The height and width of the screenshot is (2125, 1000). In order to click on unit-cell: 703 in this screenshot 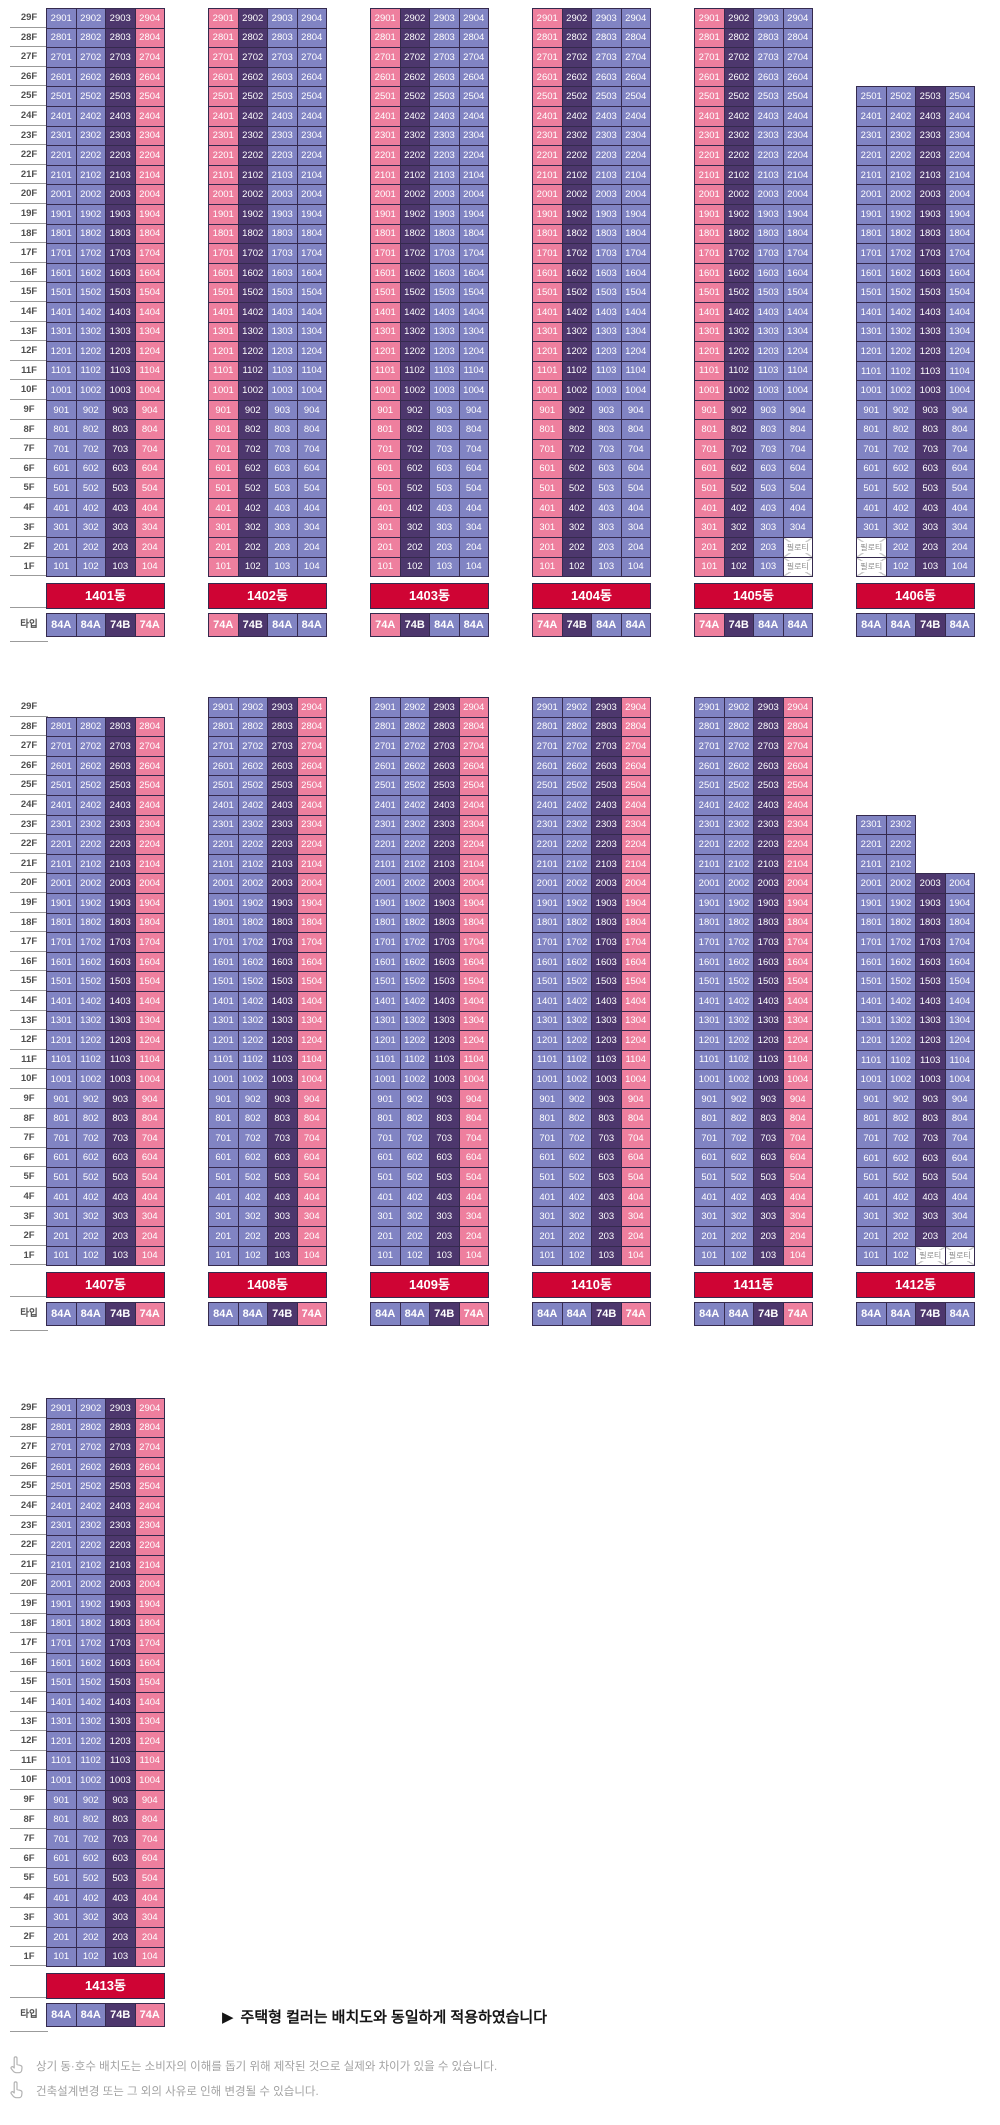, I will do `click(930, 1138)`.